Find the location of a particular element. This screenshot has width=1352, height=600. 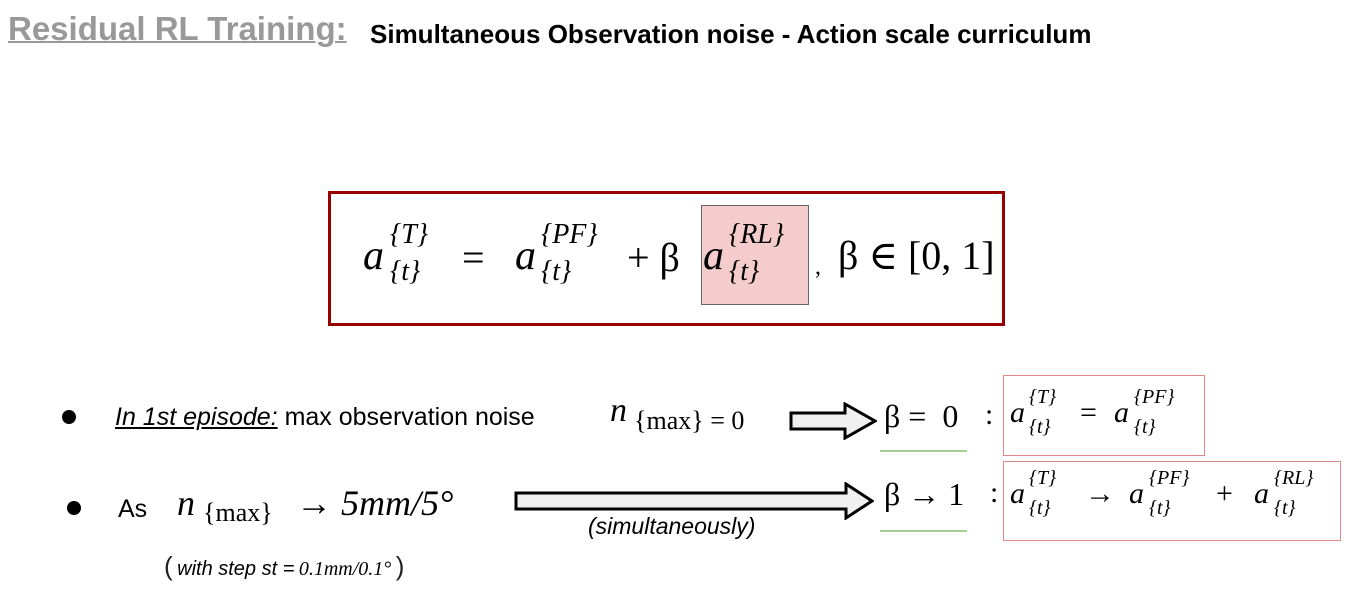

bullet-1-beta-condition: β = 0 is located at coordinates (921, 416).